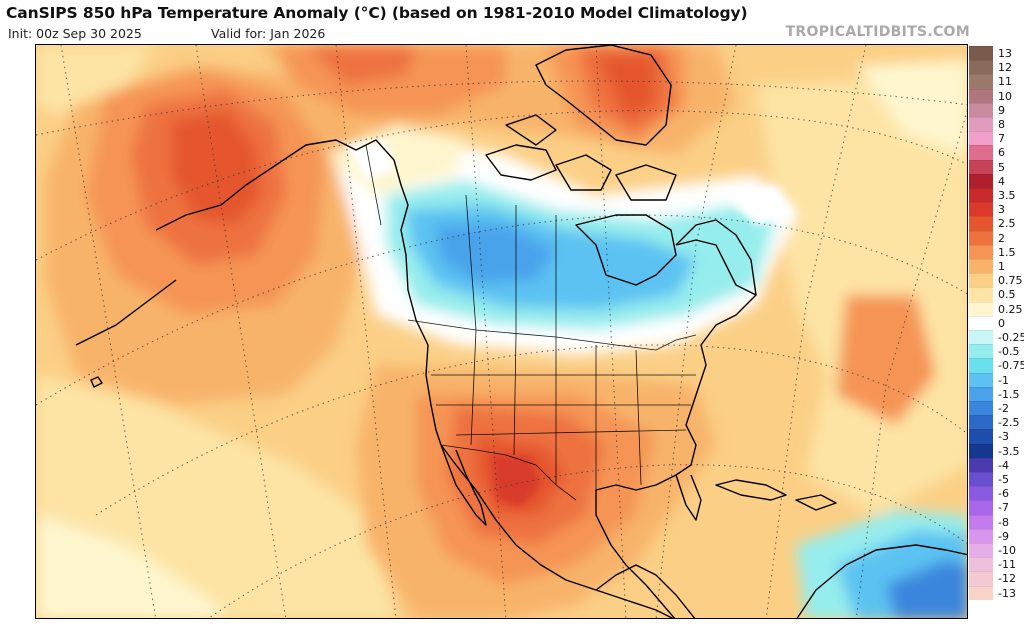 Image resolution: width=1024 pixels, height=638 pixels. Describe the element at coordinates (1001, 266) in the screenshot. I see `legend-label: 1` at that location.